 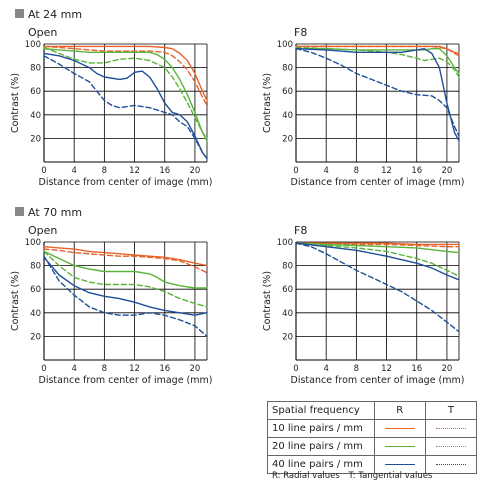 I want to click on legend-row-20: 20 line pairs / mm, so click(x=372, y=446).